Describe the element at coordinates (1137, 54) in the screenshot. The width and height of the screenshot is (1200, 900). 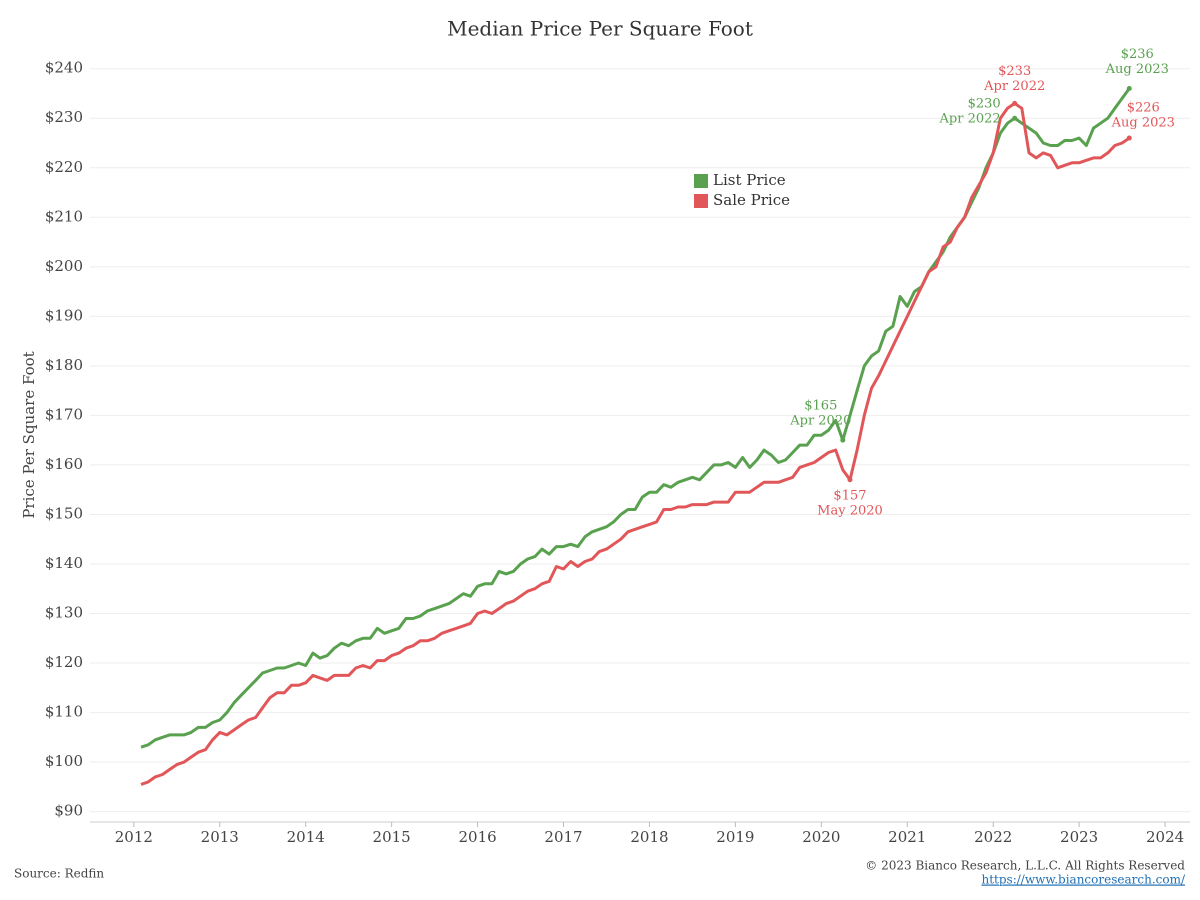
I see `annotation-value: $236` at that location.